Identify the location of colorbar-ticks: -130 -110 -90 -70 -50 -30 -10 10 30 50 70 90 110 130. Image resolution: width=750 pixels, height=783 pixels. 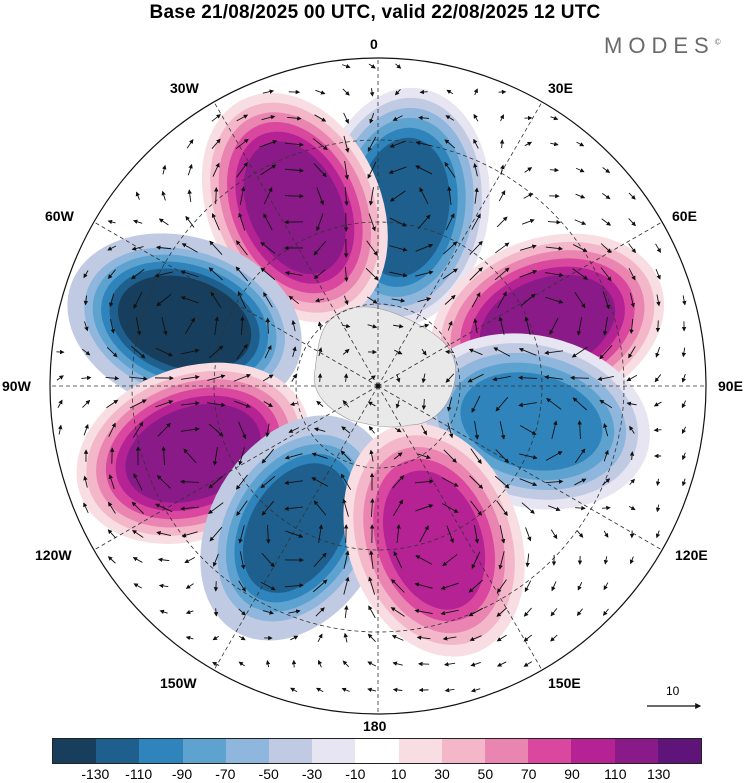
(375, 774).